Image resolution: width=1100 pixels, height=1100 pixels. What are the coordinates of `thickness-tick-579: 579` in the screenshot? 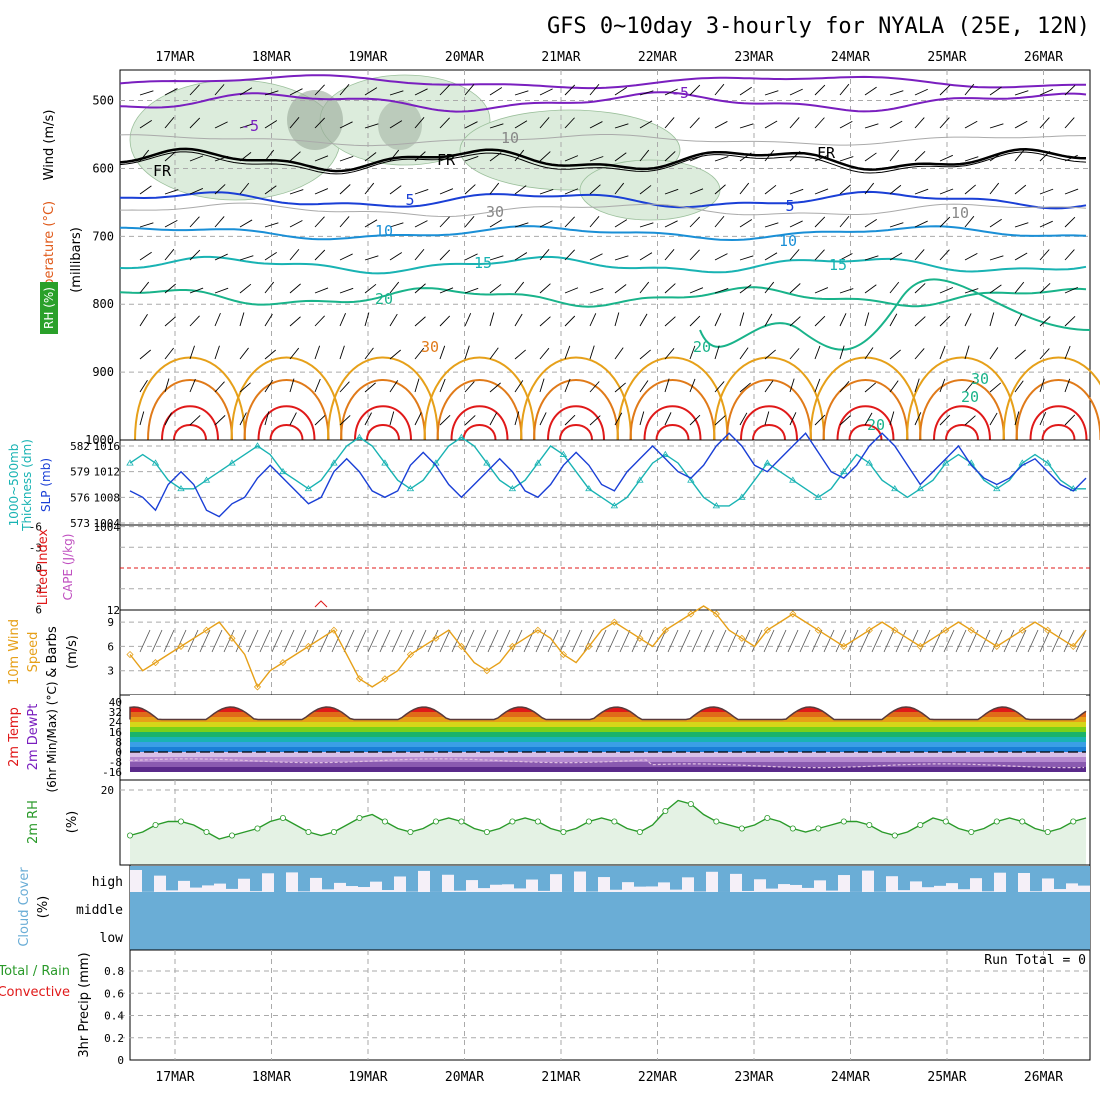 It's located at (80, 472).